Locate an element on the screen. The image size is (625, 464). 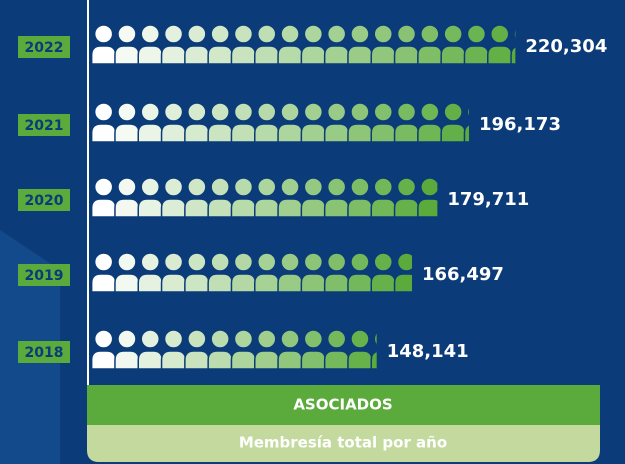
value-label: 196,173 is located at coordinates (520, 124).